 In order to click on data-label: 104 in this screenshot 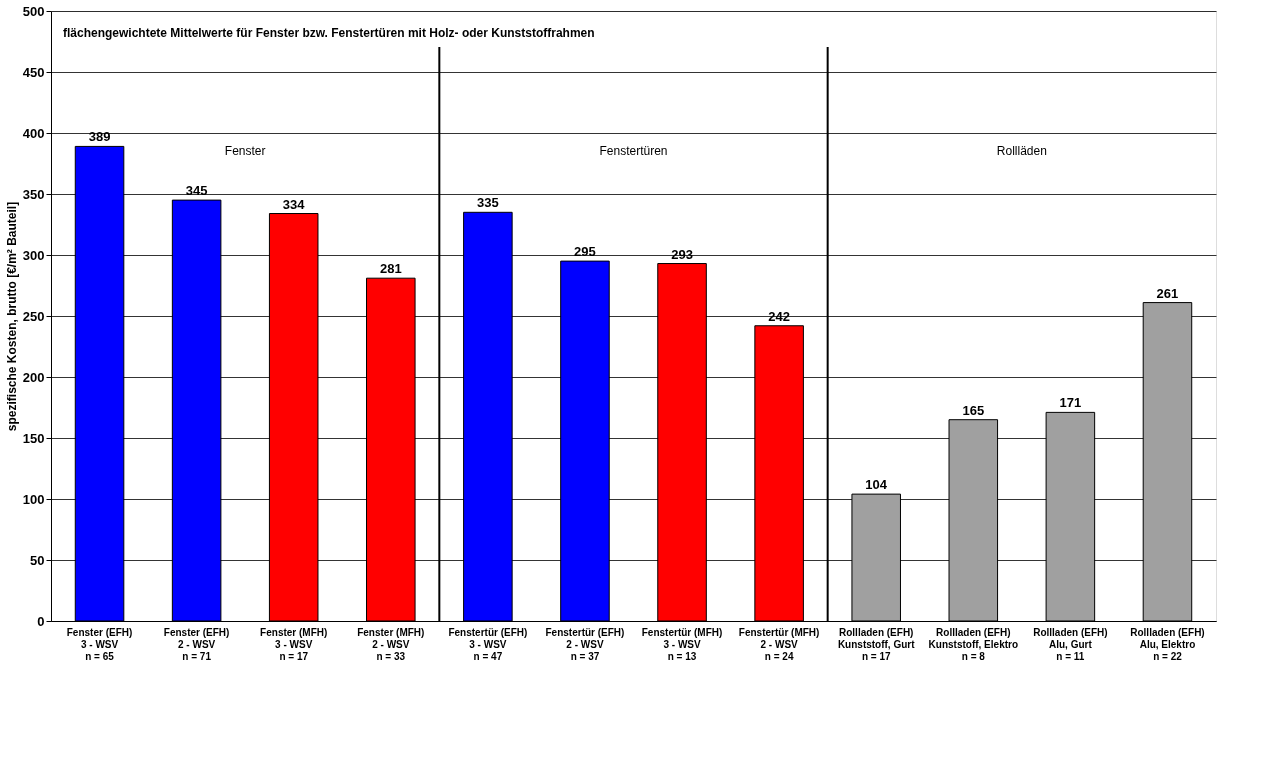, I will do `click(876, 485)`.